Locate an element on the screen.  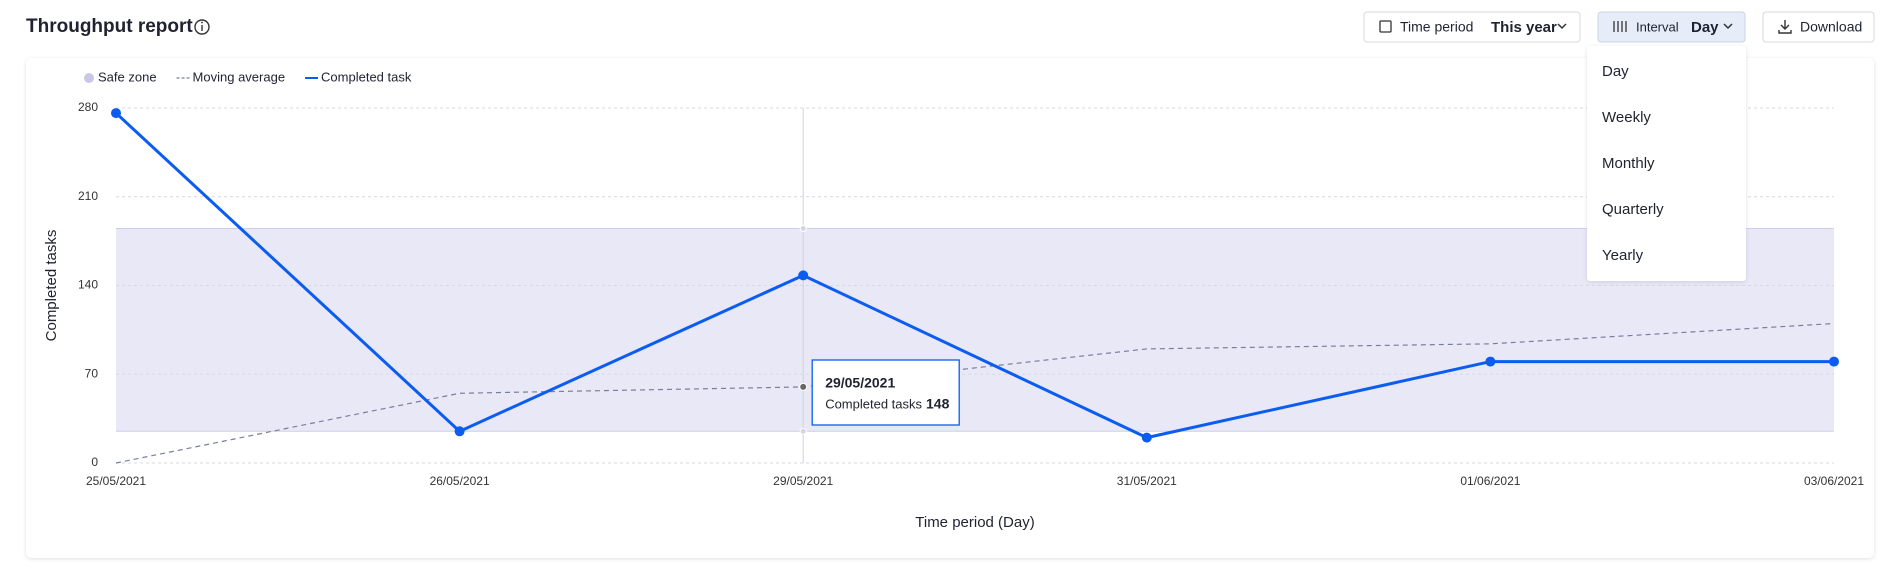
legend-label: Moving average is located at coordinates (239, 76).